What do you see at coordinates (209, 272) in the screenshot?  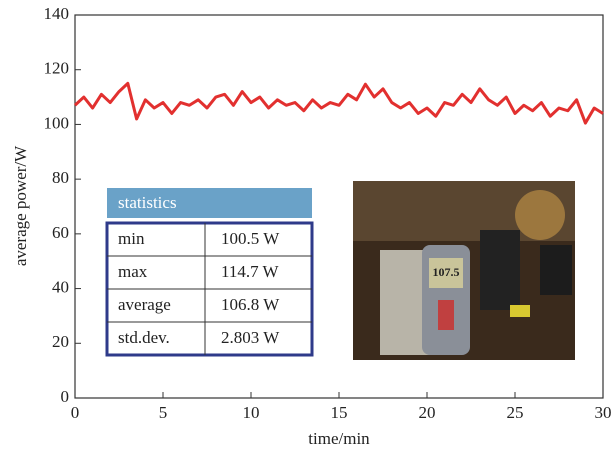 I see `stats-table: statistics` at bounding box center [209, 272].